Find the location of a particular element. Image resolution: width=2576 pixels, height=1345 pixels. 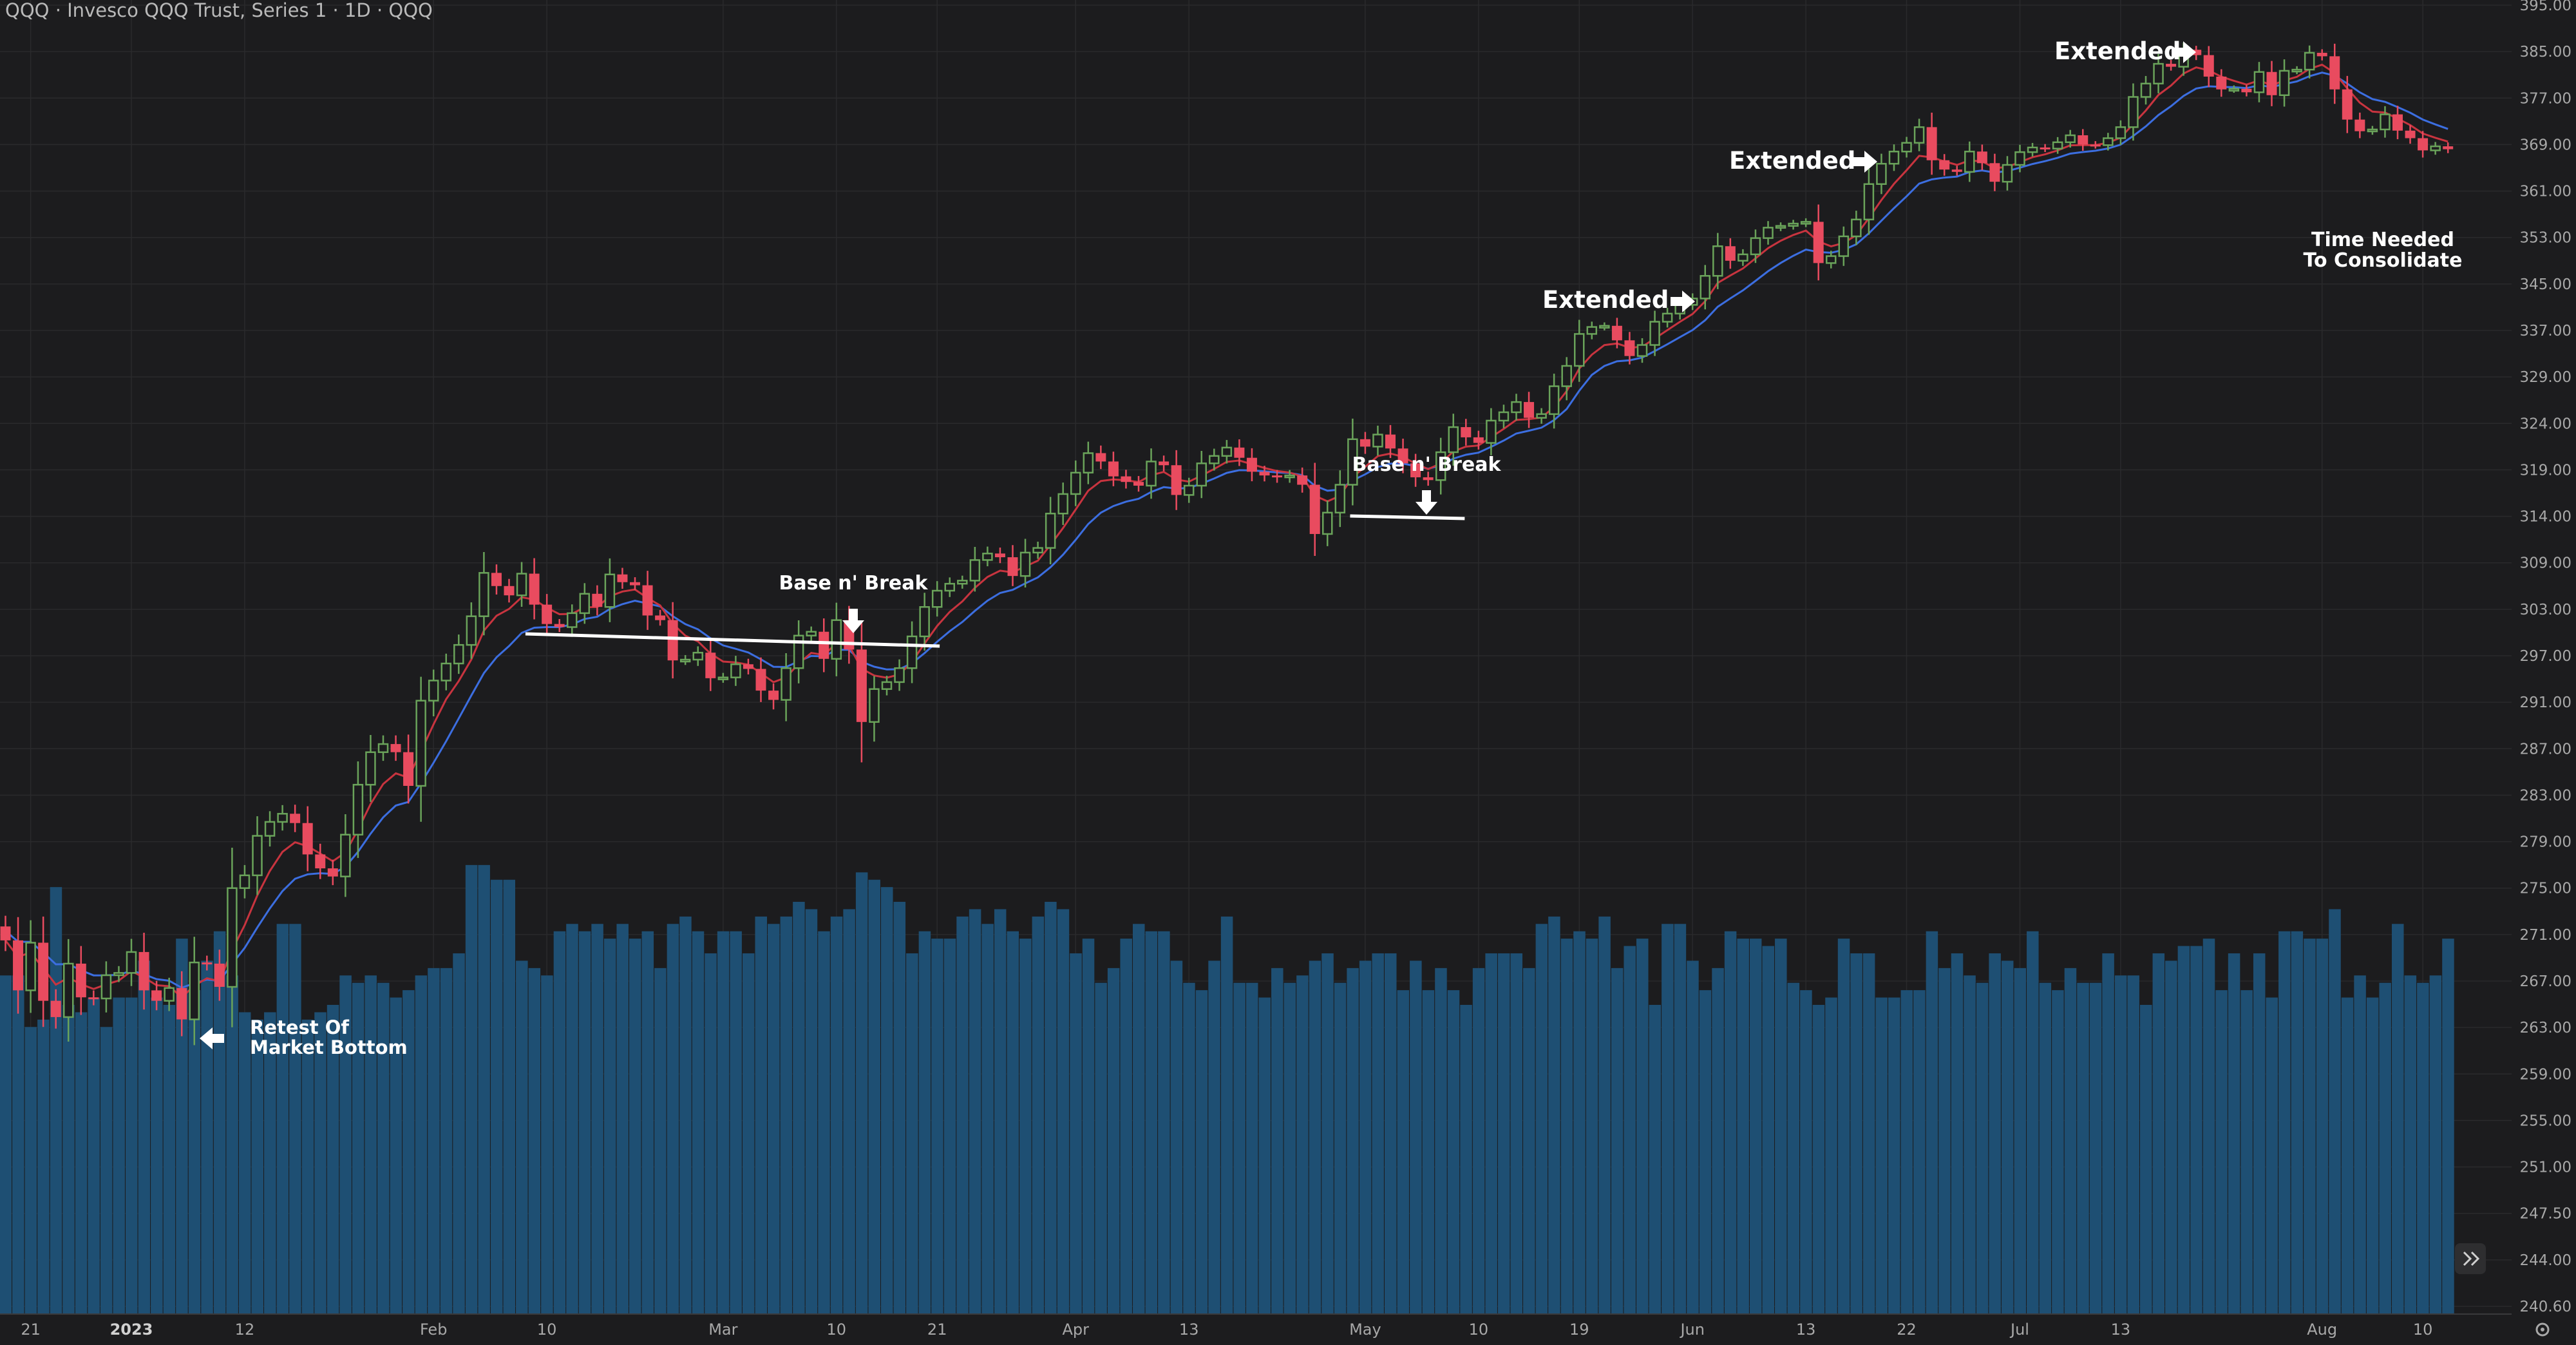

date-tick-label: 21 is located at coordinates (31, 1330).